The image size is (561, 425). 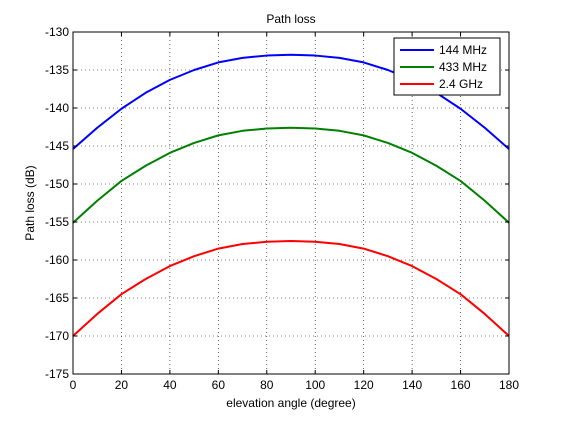 I want to click on x-tick-label: 180, so click(x=509, y=385).